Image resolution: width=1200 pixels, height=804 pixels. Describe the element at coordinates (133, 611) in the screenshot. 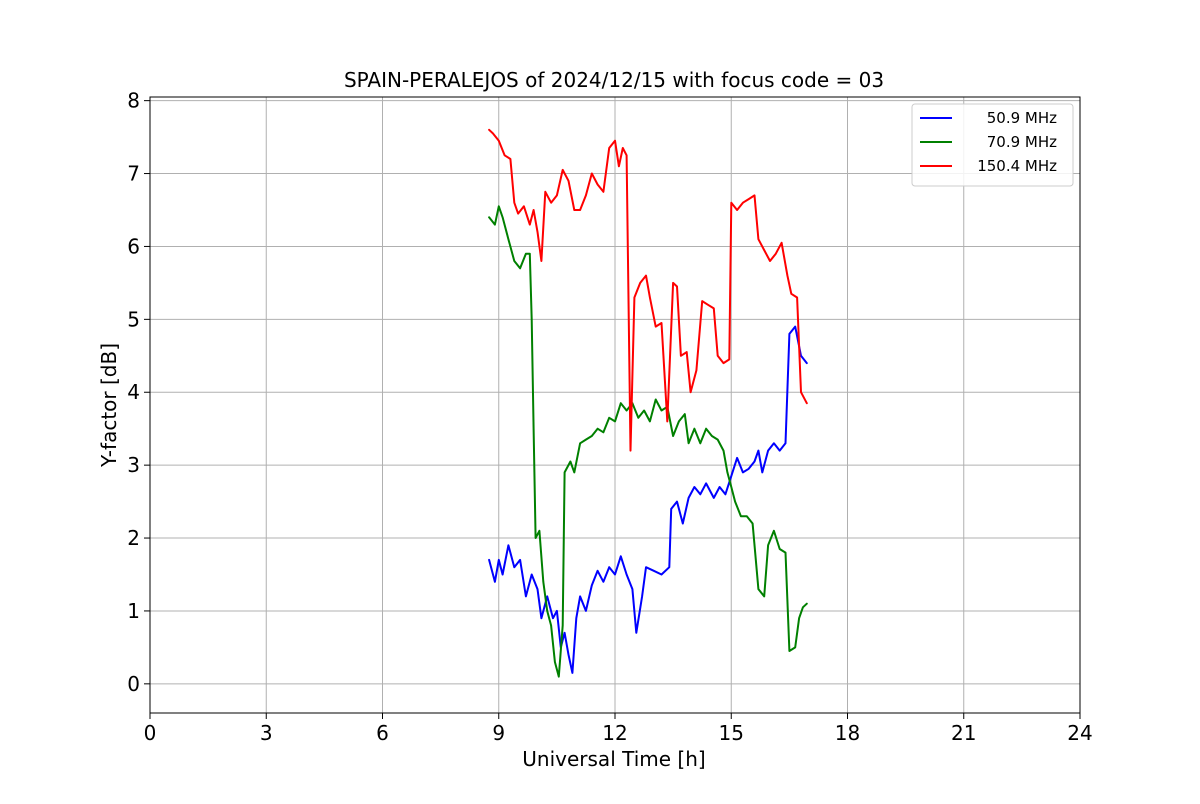

I see `y-tick-label: 1` at that location.